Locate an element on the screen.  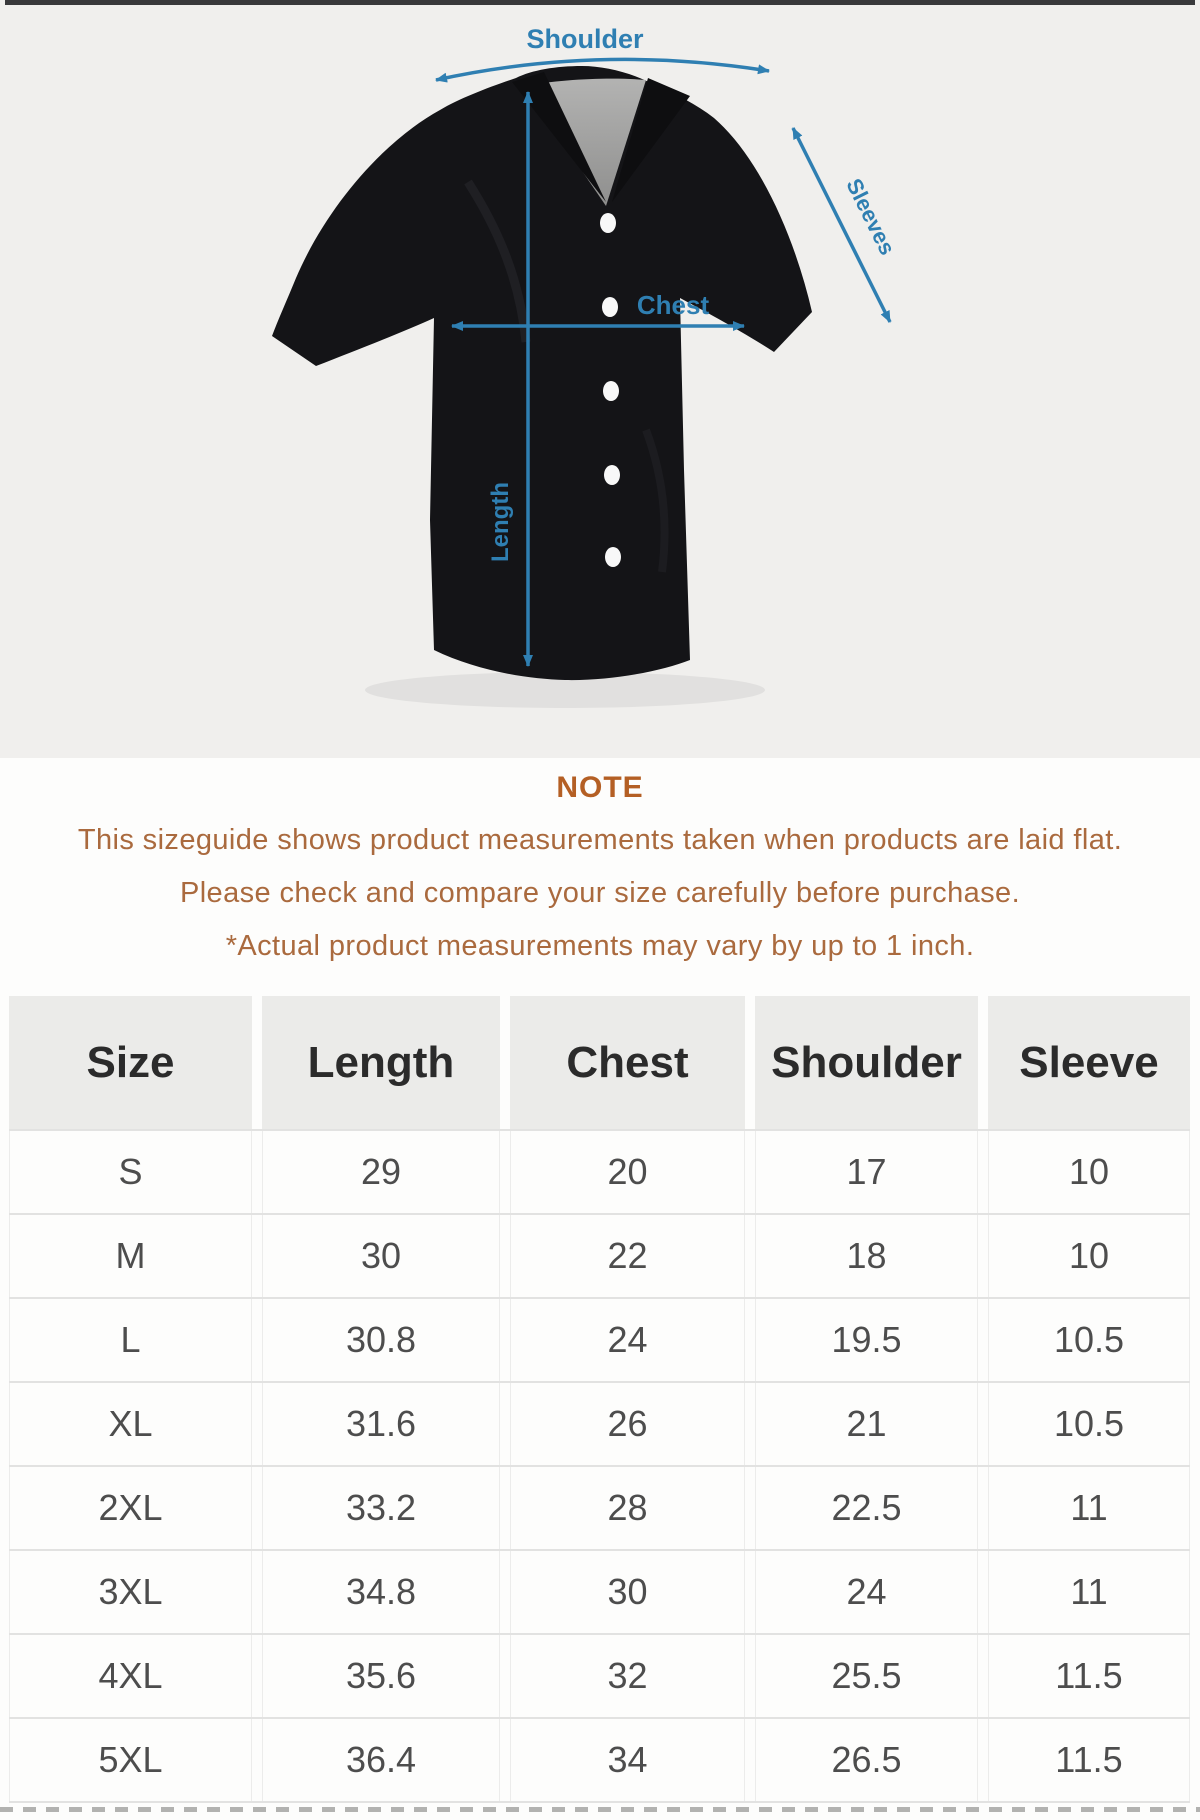
table-cell: 19.5 is located at coordinates (866, 1340).